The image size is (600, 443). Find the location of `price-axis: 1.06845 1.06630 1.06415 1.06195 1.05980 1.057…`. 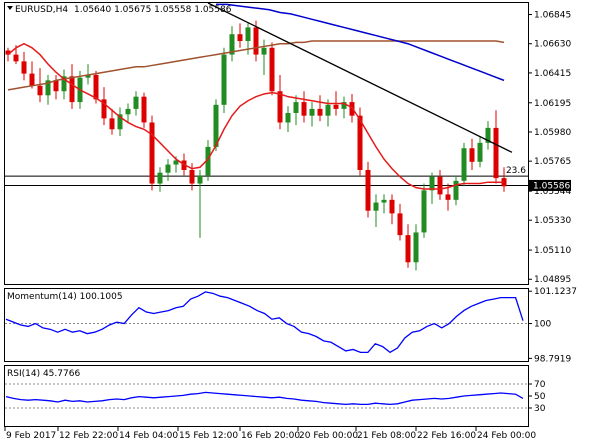

price-axis: 1.06845 1.06630 1.06415 1.06195 1.05980 1.057… is located at coordinates (549, 148).